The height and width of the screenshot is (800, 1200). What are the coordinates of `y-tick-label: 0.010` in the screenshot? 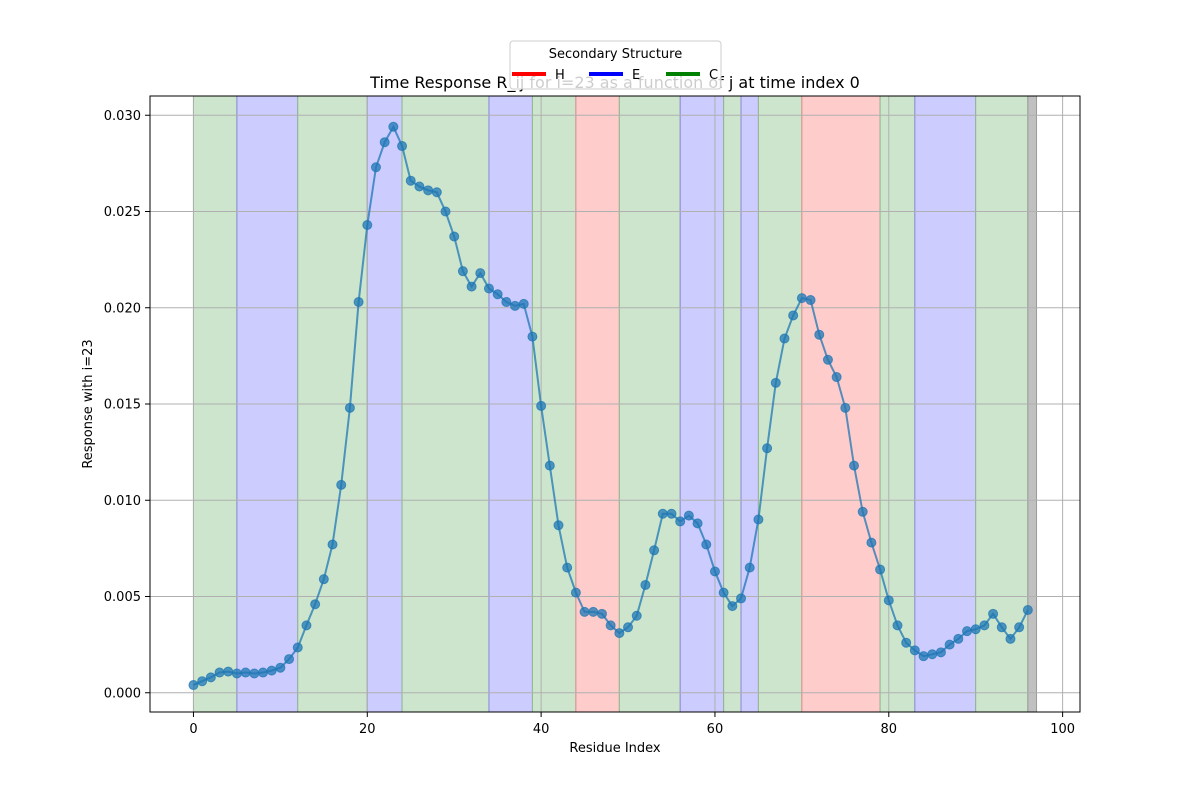 It's located at (122, 501).